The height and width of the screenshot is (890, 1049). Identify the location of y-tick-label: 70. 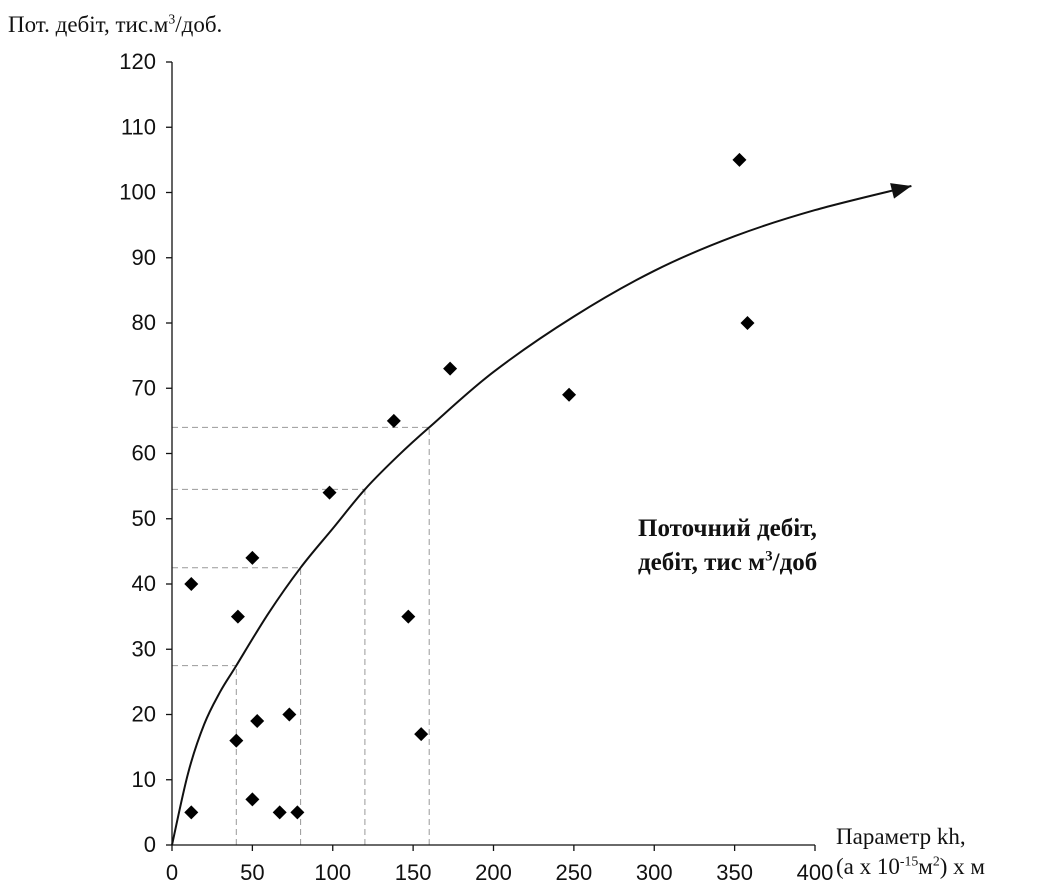
(144, 387).